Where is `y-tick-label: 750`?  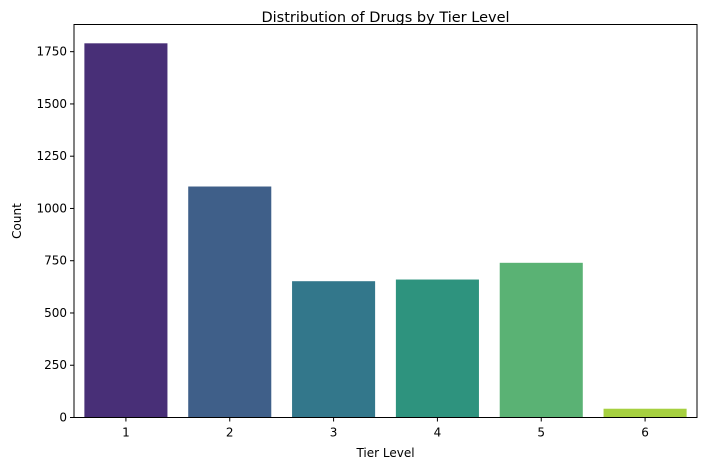 y-tick-label: 750 is located at coordinates (55, 261).